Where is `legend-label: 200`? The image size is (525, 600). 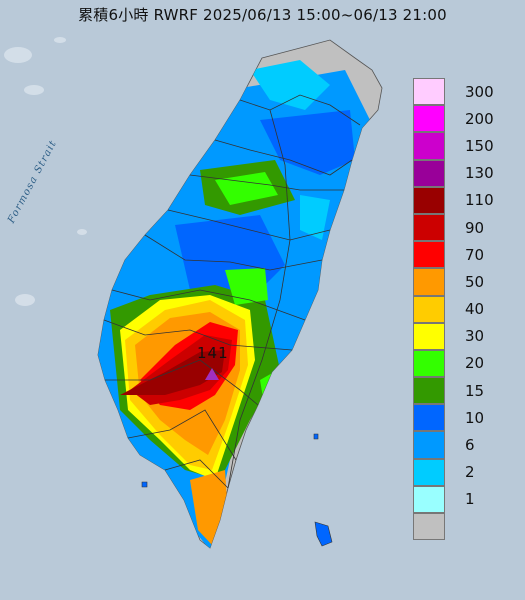
legend-label: 200 is located at coordinates (479, 118).